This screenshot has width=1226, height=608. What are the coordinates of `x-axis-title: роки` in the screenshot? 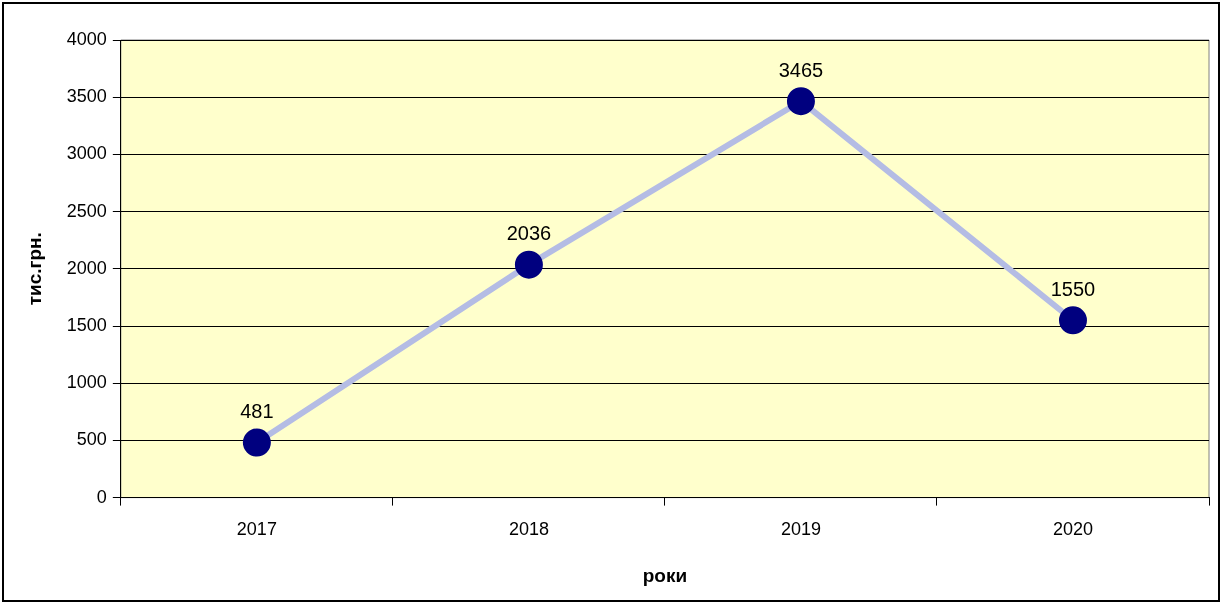 It's located at (665, 575).